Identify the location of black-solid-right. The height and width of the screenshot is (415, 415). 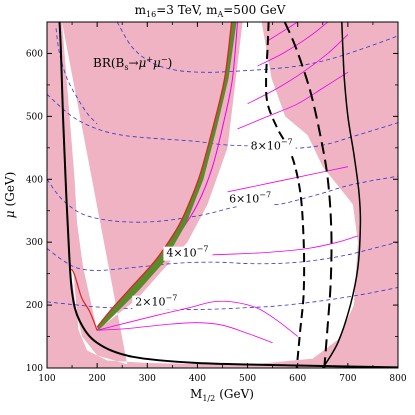
(342, 195).